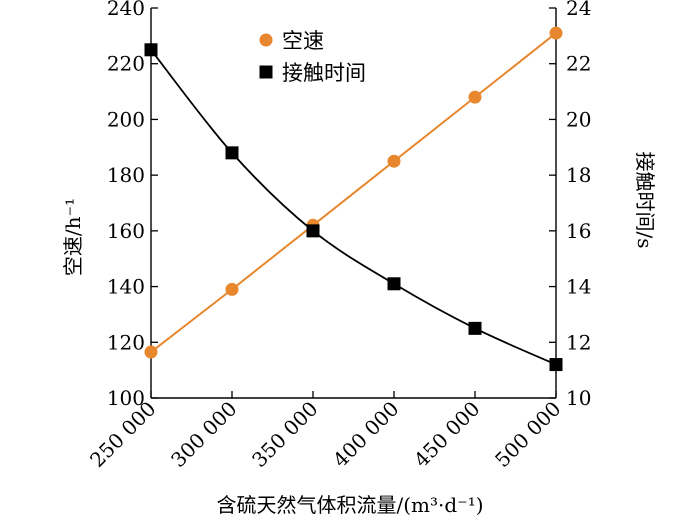  Describe the element at coordinates (578, 119) in the screenshot. I see `right-tick-label: 20` at that location.